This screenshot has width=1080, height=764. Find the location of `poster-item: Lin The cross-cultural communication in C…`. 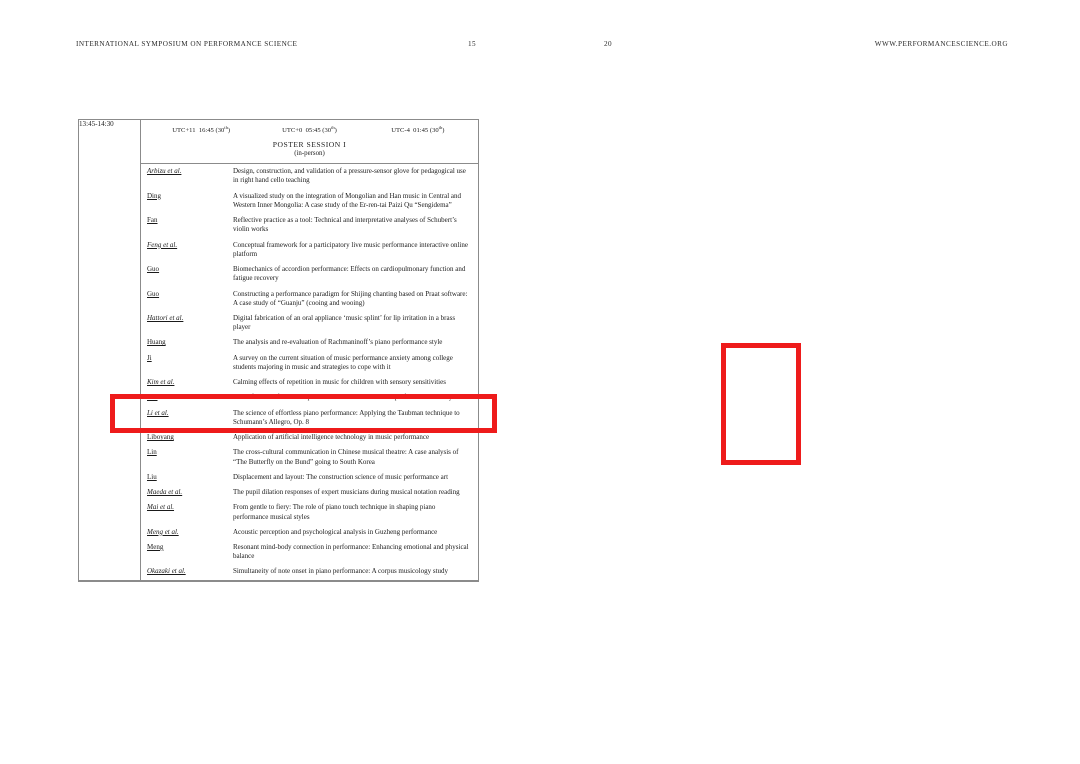

poster-item: Lin The cross-cultural communication in C… is located at coordinates (309, 457).